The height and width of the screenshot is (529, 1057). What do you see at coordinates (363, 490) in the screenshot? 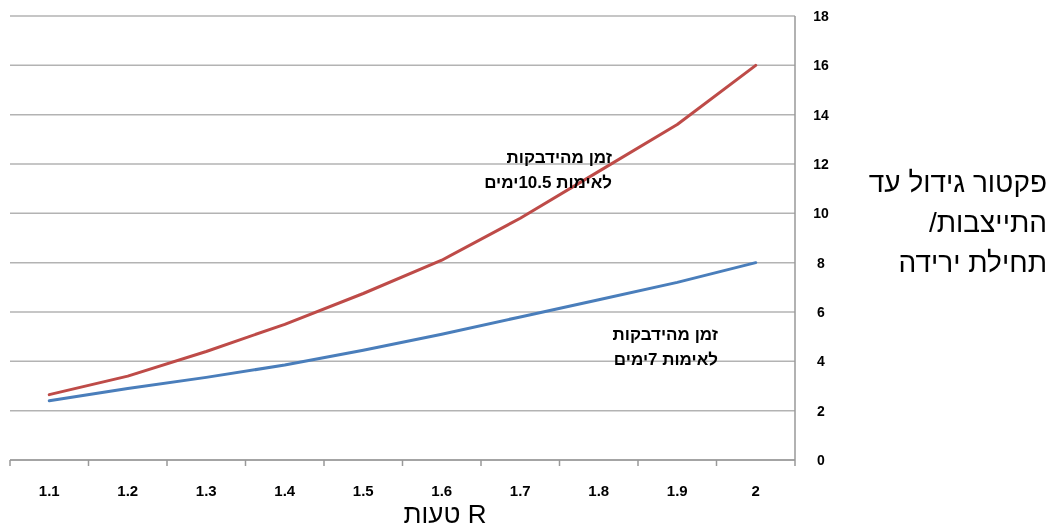
I see `x-tick-label: 1.5` at bounding box center [363, 490].